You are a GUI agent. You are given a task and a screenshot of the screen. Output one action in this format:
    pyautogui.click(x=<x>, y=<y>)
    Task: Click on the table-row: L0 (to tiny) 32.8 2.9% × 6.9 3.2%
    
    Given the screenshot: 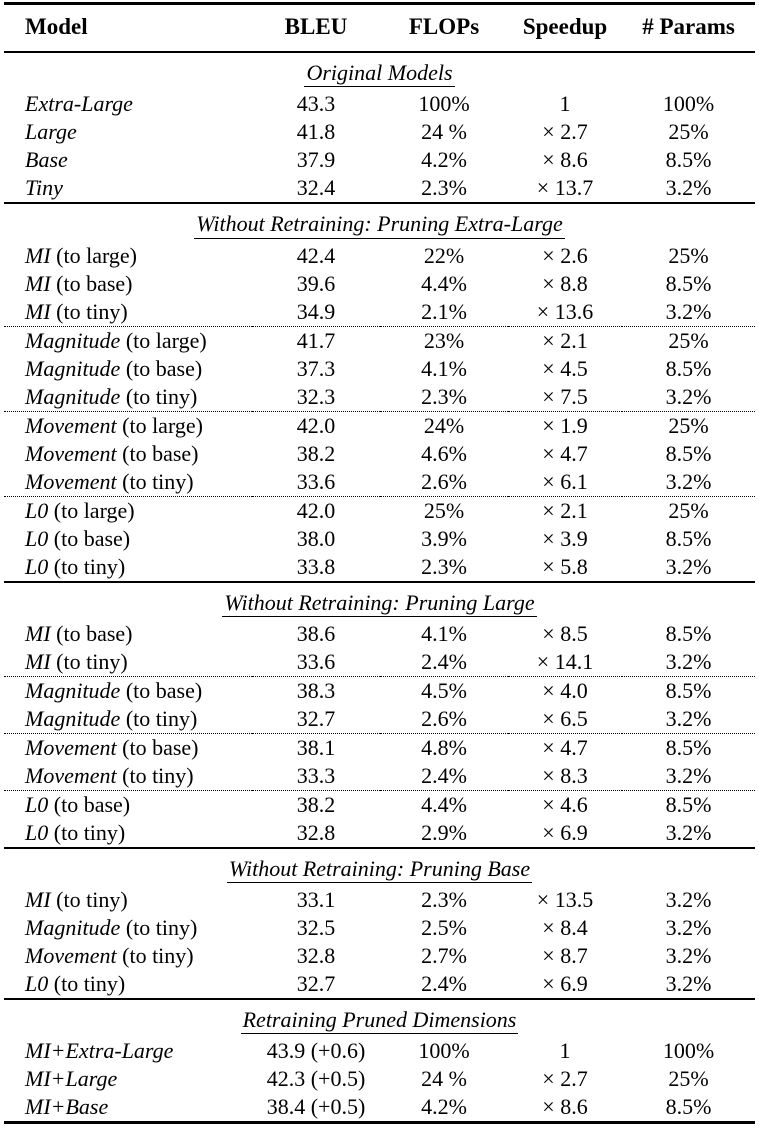 What is the action you would take?
    pyautogui.click(x=379, y=833)
    